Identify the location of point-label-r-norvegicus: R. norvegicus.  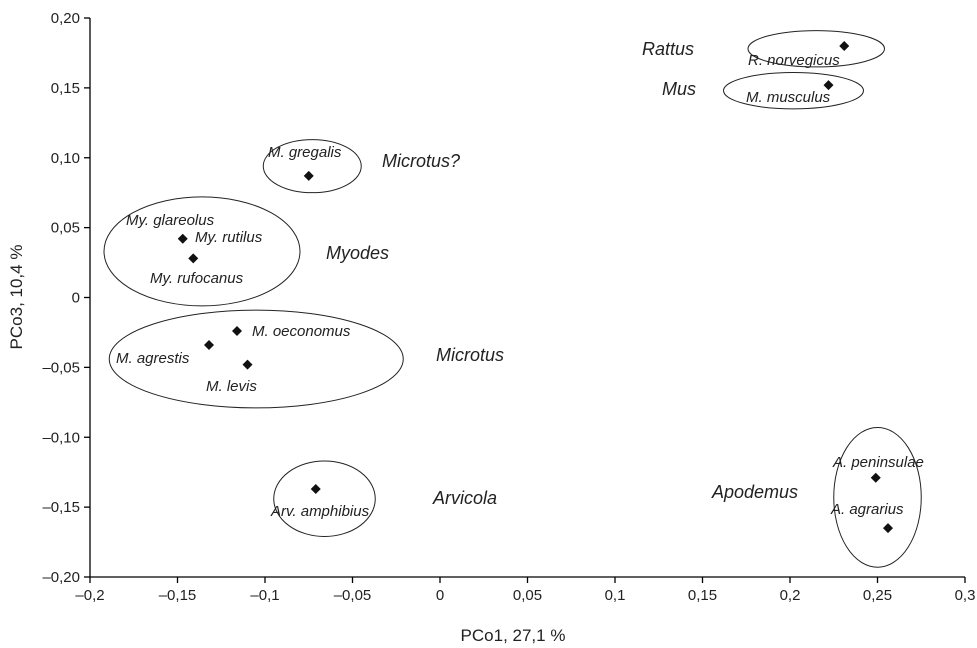
(794, 60).